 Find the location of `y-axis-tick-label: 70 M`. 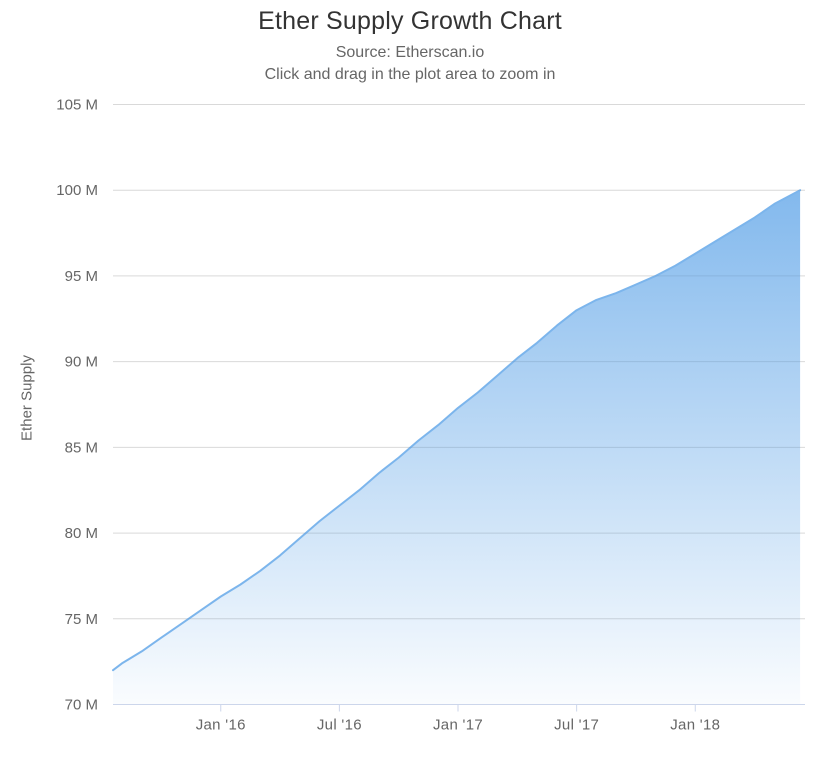

y-axis-tick-label: 70 M is located at coordinates (81, 705).